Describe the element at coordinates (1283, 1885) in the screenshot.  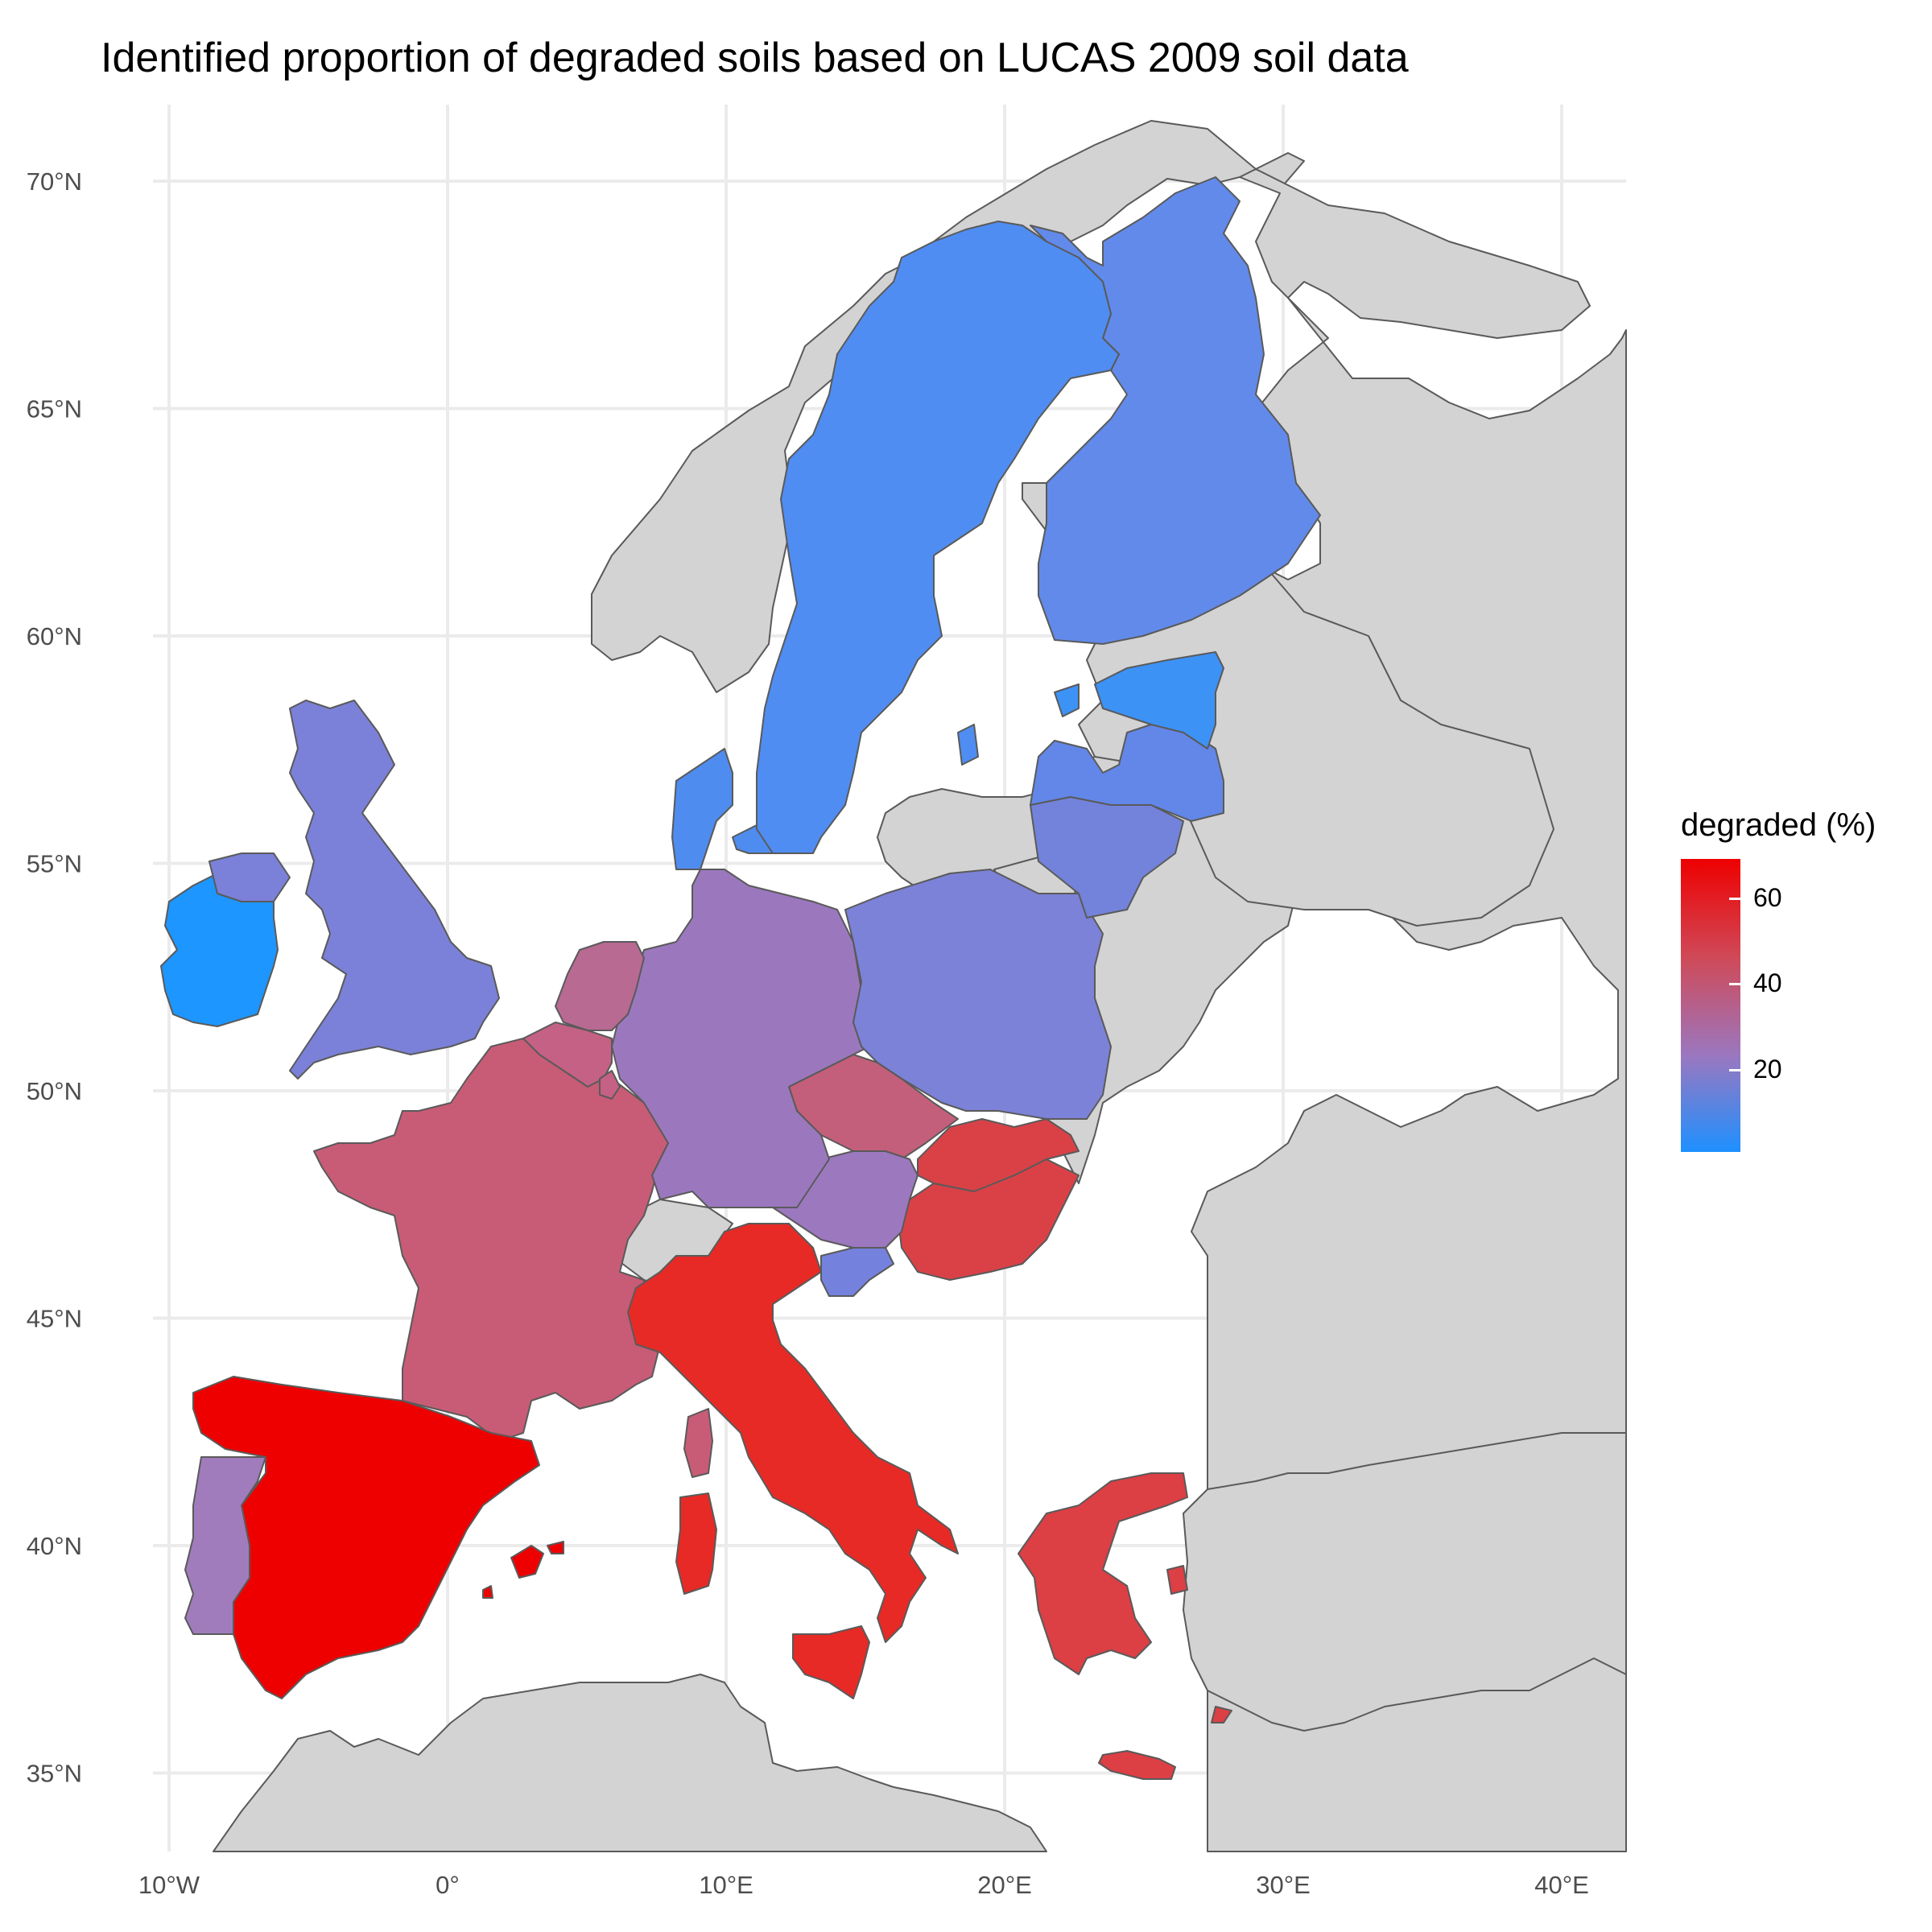
I see `x-tick-label: 30°E` at that location.